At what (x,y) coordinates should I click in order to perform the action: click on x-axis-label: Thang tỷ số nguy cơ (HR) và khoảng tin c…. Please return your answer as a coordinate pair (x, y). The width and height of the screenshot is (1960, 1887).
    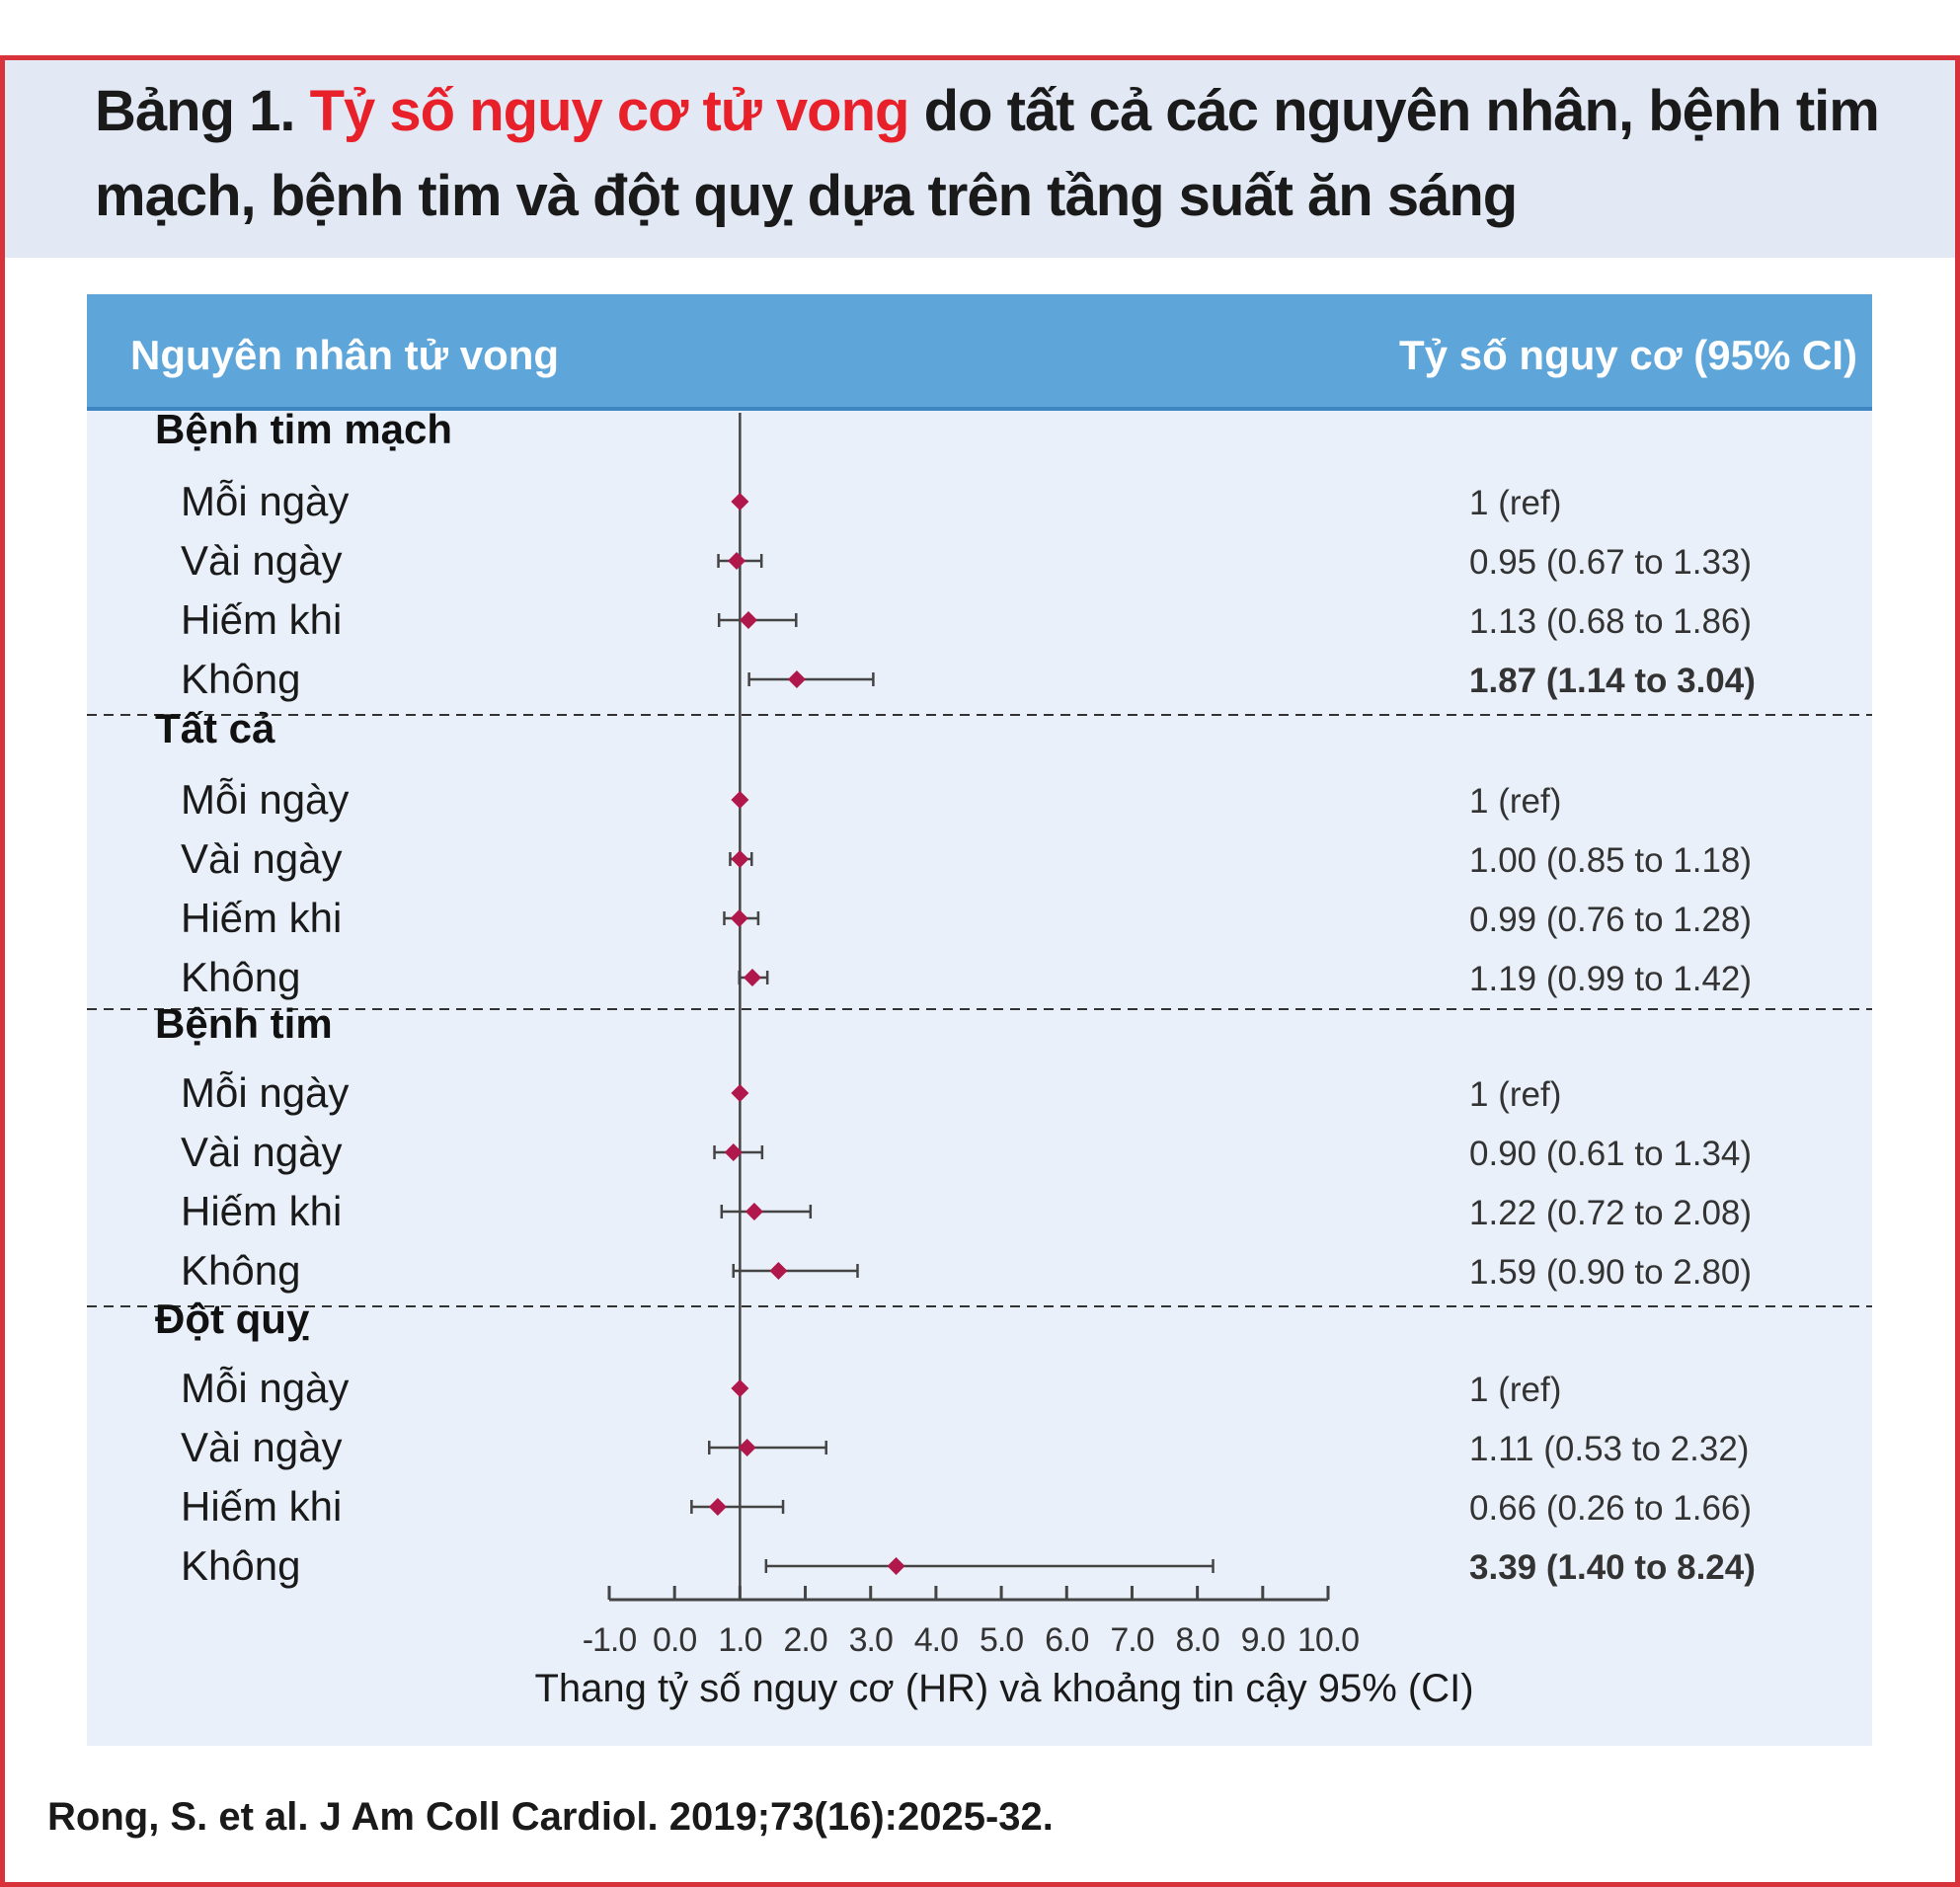
    Looking at the image, I should click on (1003, 1689).